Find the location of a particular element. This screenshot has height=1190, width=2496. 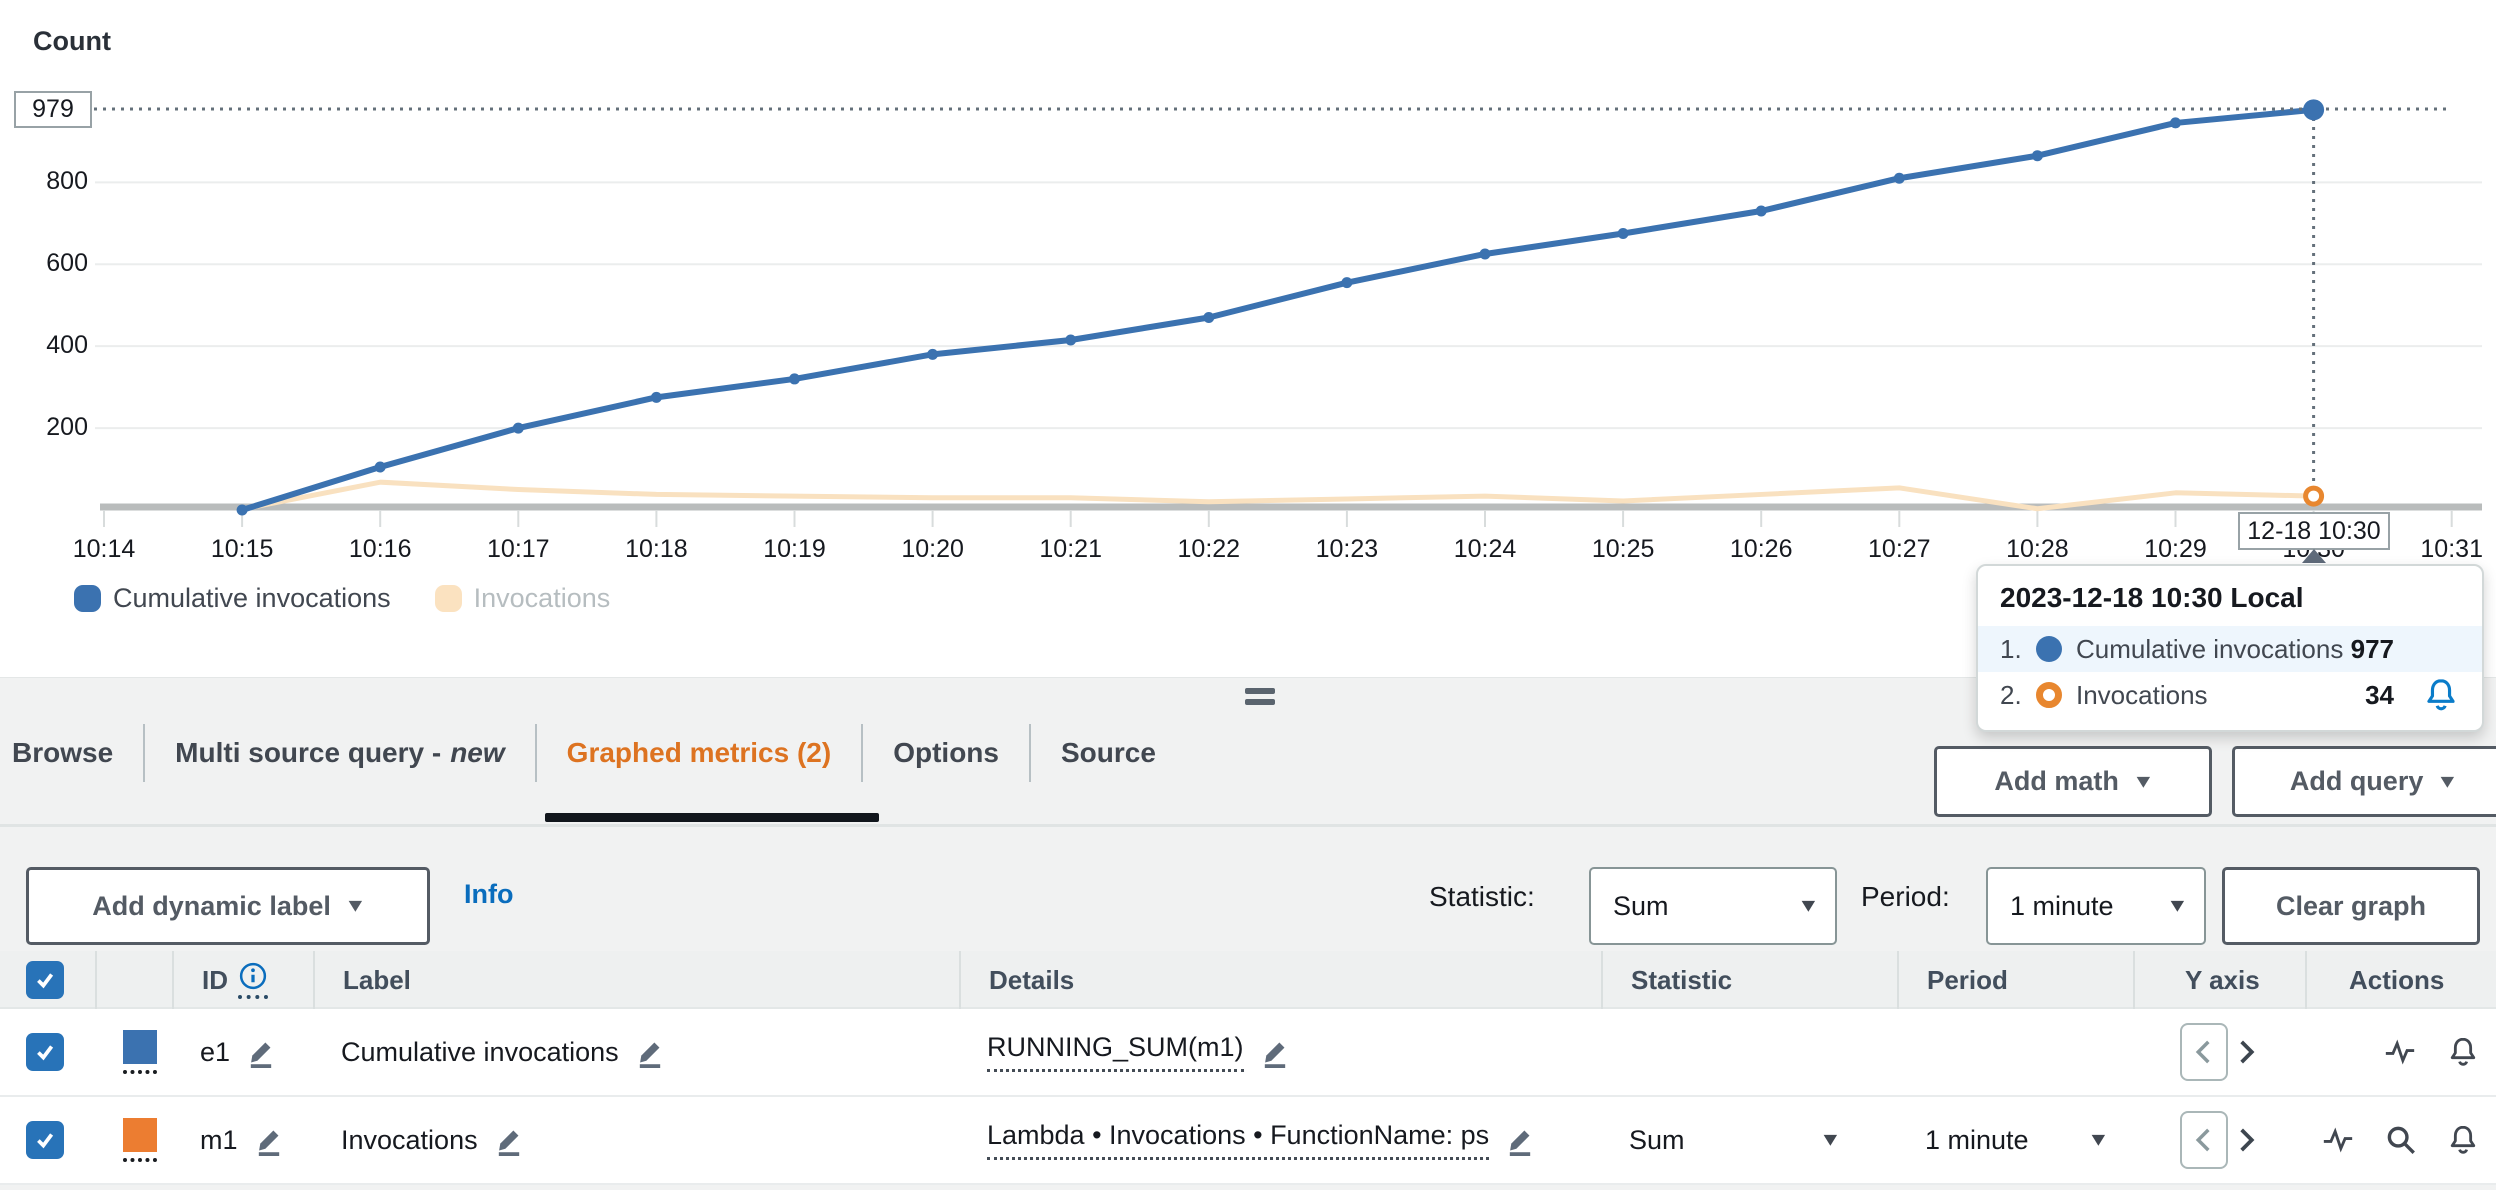

x-axis-tick-label: 10:16 is located at coordinates (380, 549).